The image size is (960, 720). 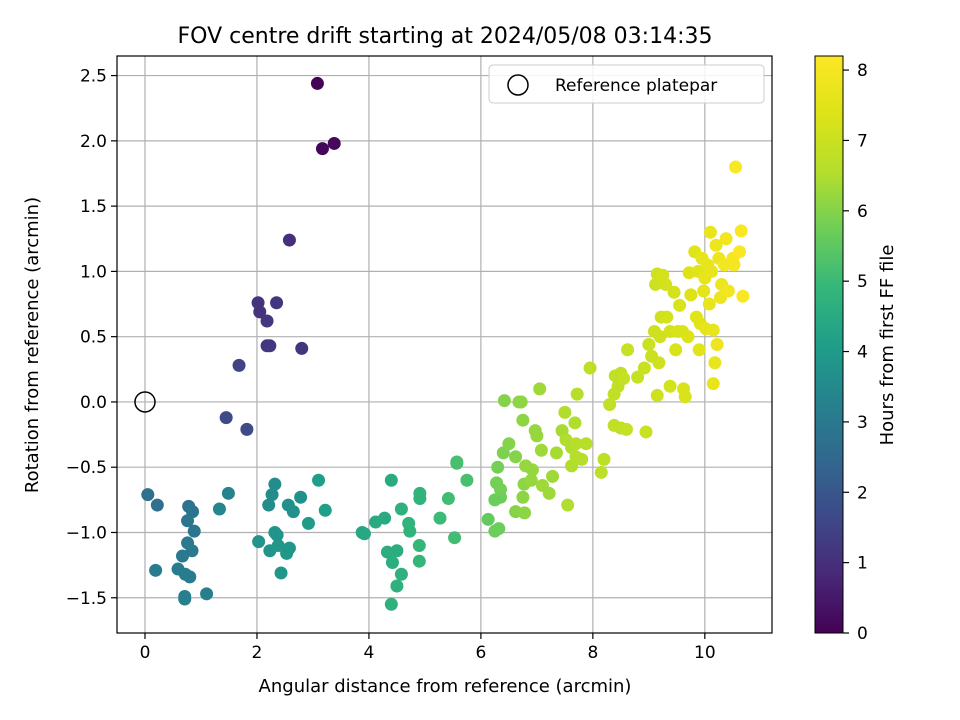 I want to click on y-axis-label: Rotation from reference (arcmin), so click(x=32, y=345).